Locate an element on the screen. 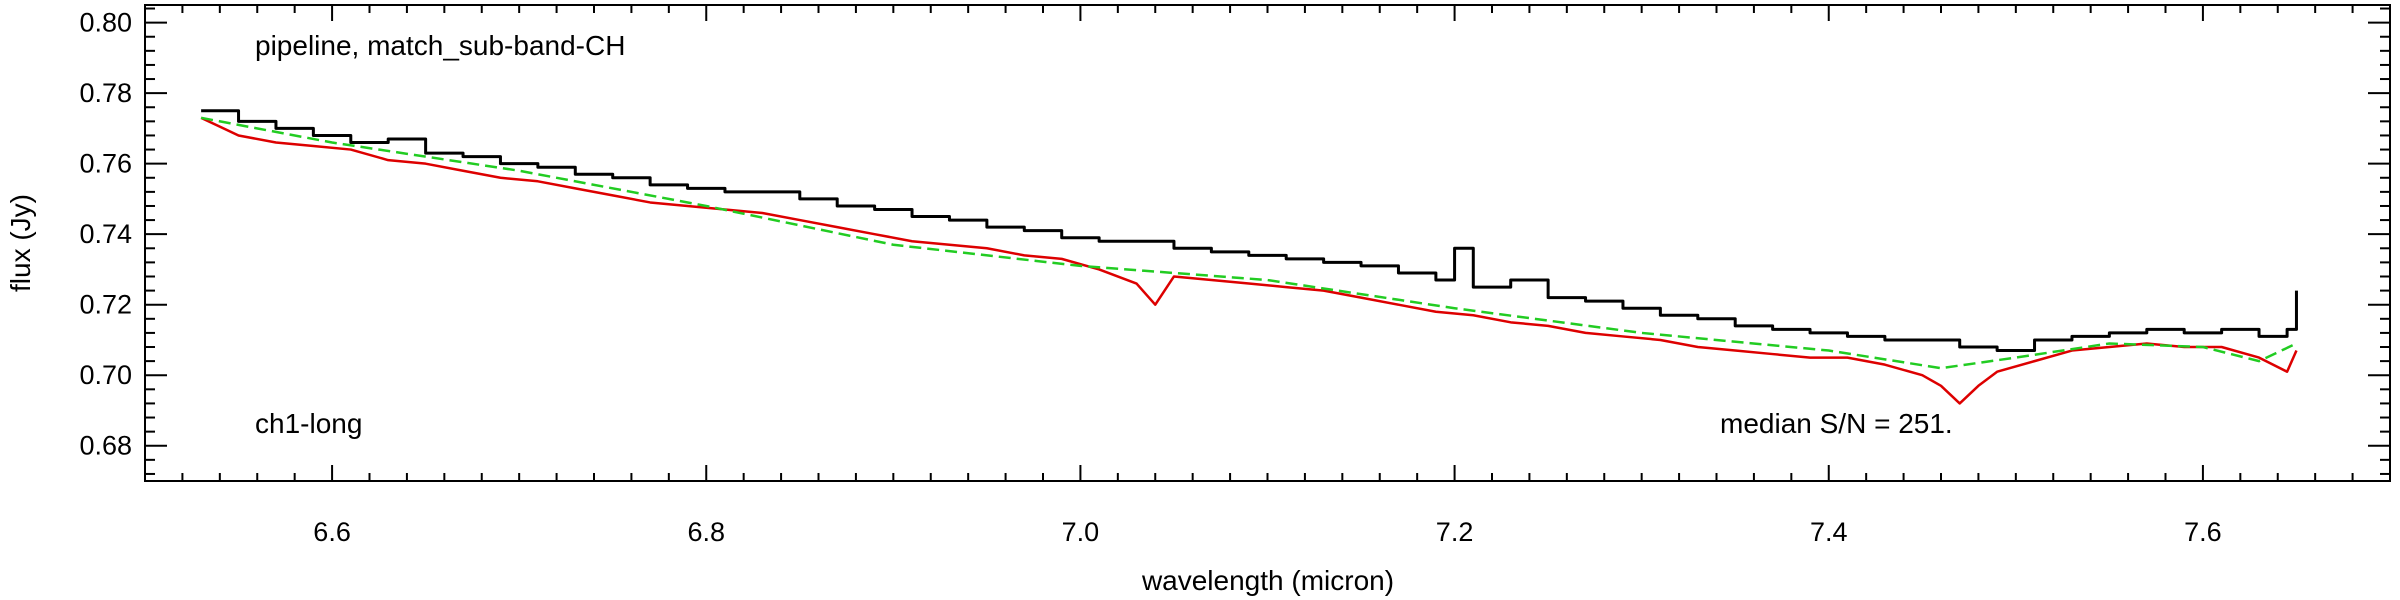 The width and height of the screenshot is (2400, 600). y-tick-label: 0.80 is located at coordinates (105, 23).